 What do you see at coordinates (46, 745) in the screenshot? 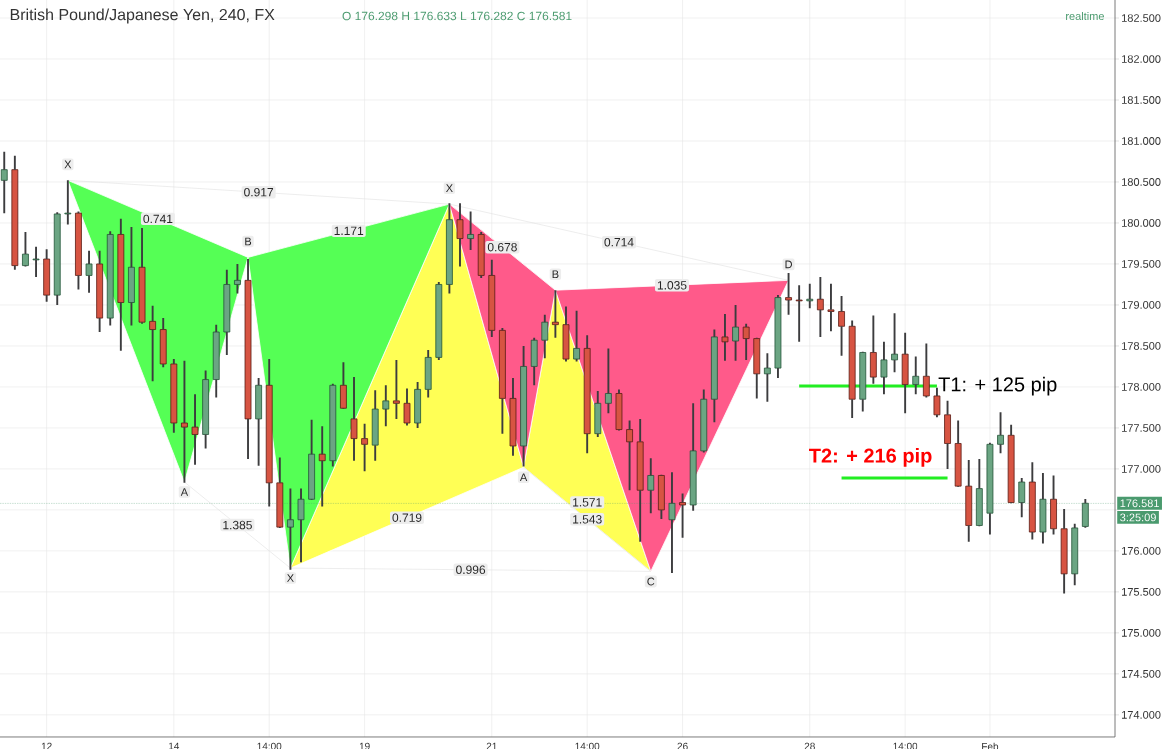
I see `x-tick-label: 12` at bounding box center [46, 745].